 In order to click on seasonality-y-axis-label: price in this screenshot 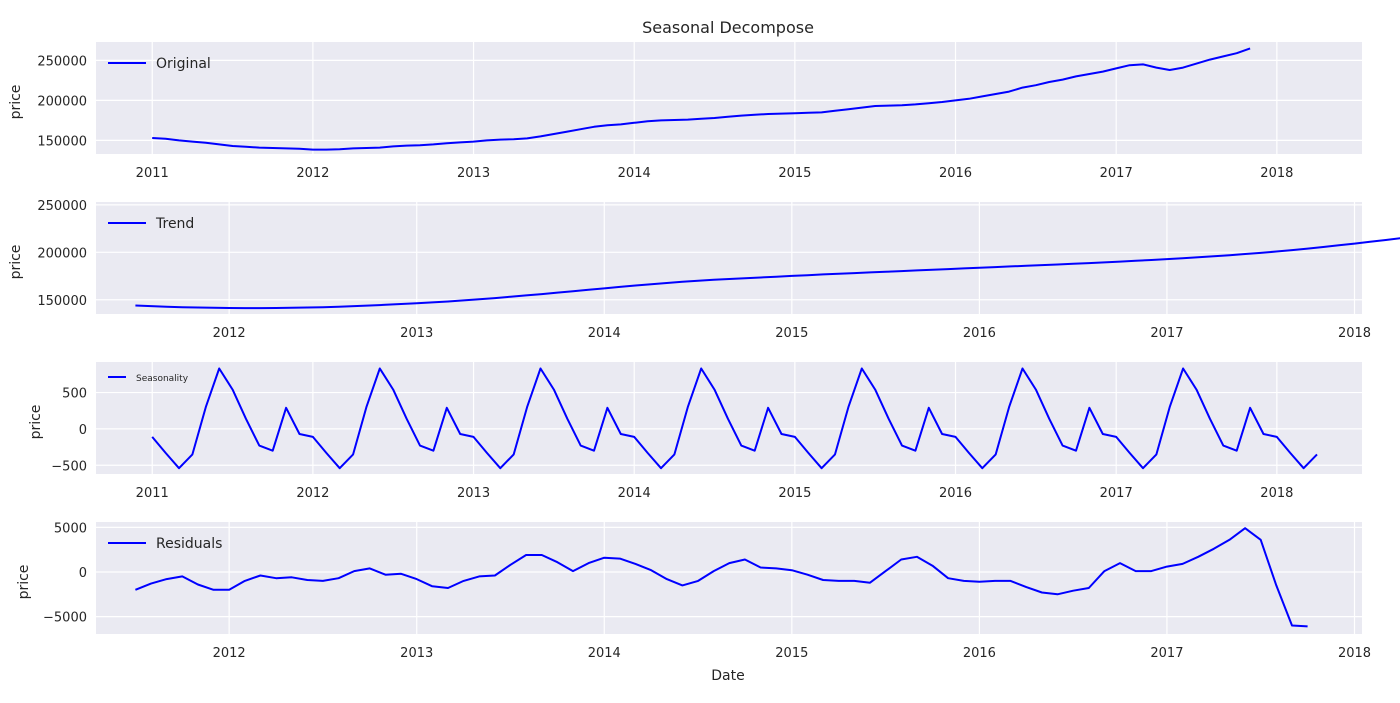, I will do `click(36, 422)`.